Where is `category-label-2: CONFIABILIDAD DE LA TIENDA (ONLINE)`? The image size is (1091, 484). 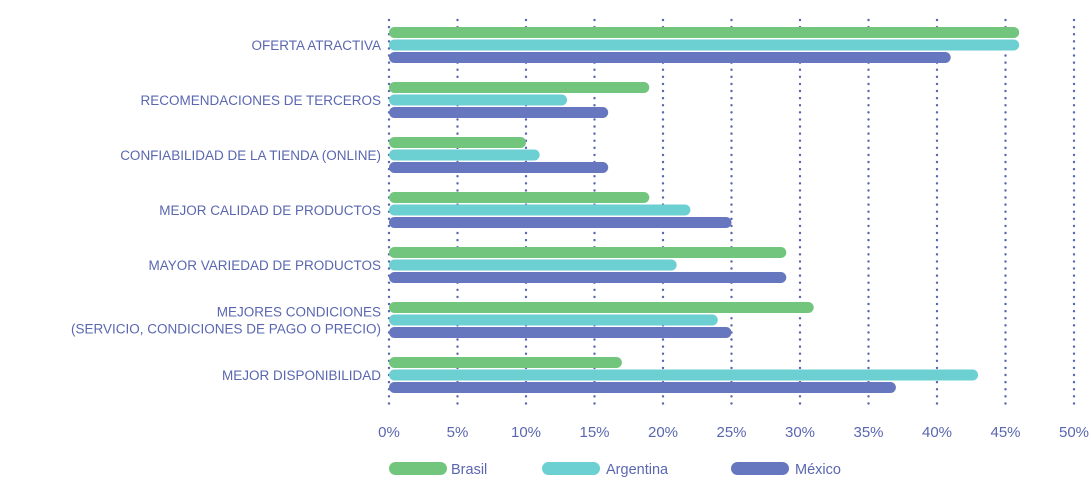 category-label-2: CONFIABILIDAD DE LA TIENDA (ONLINE) is located at coordinates (250, 155).